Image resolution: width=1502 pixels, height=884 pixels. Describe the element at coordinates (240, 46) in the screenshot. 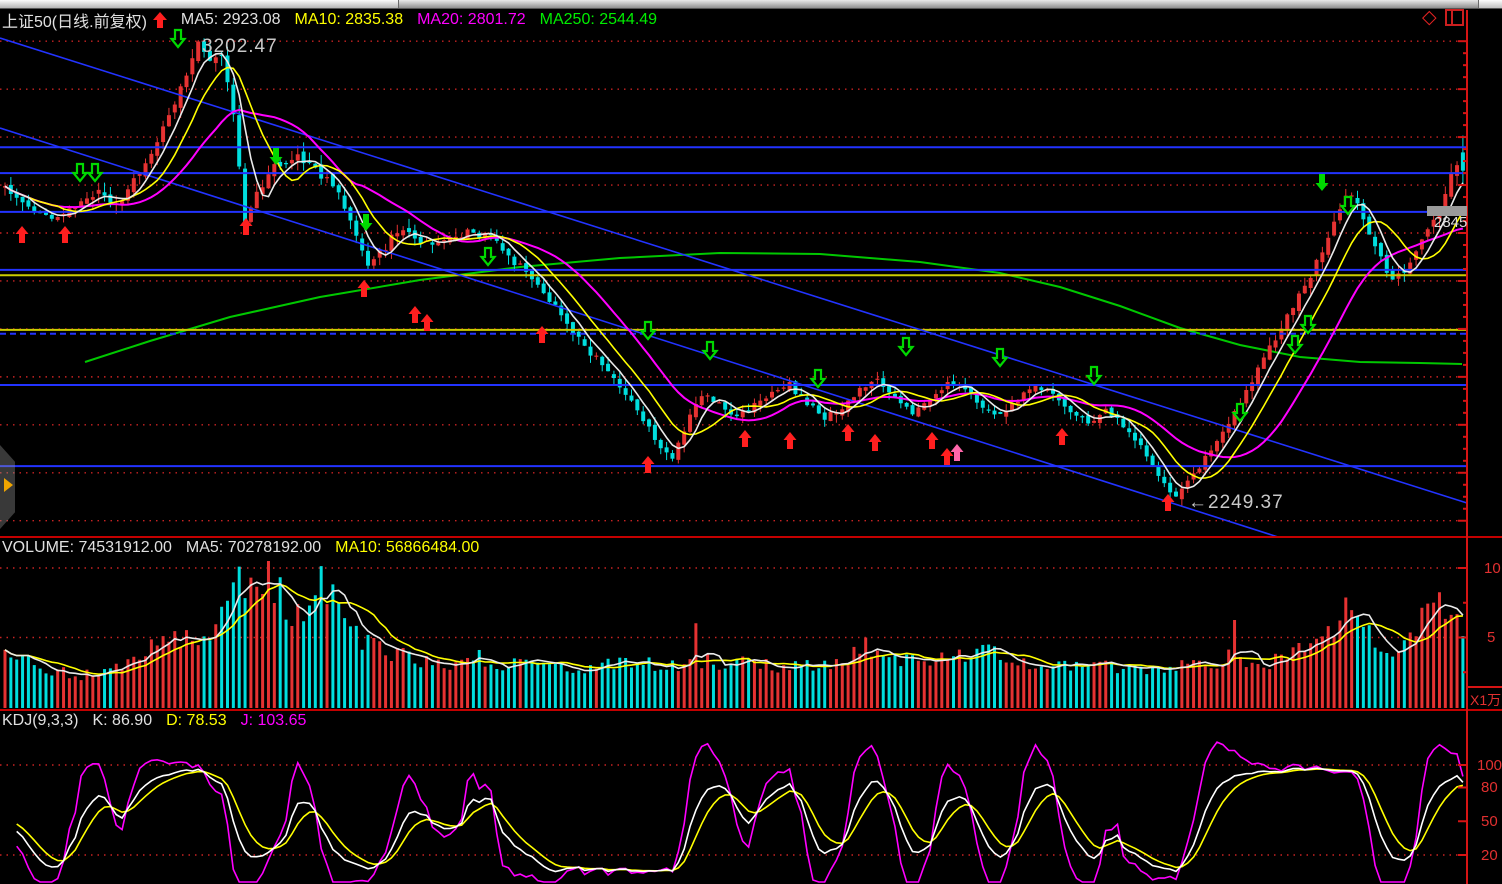

I see `peak-price-annotation: 3202.47` at that location.